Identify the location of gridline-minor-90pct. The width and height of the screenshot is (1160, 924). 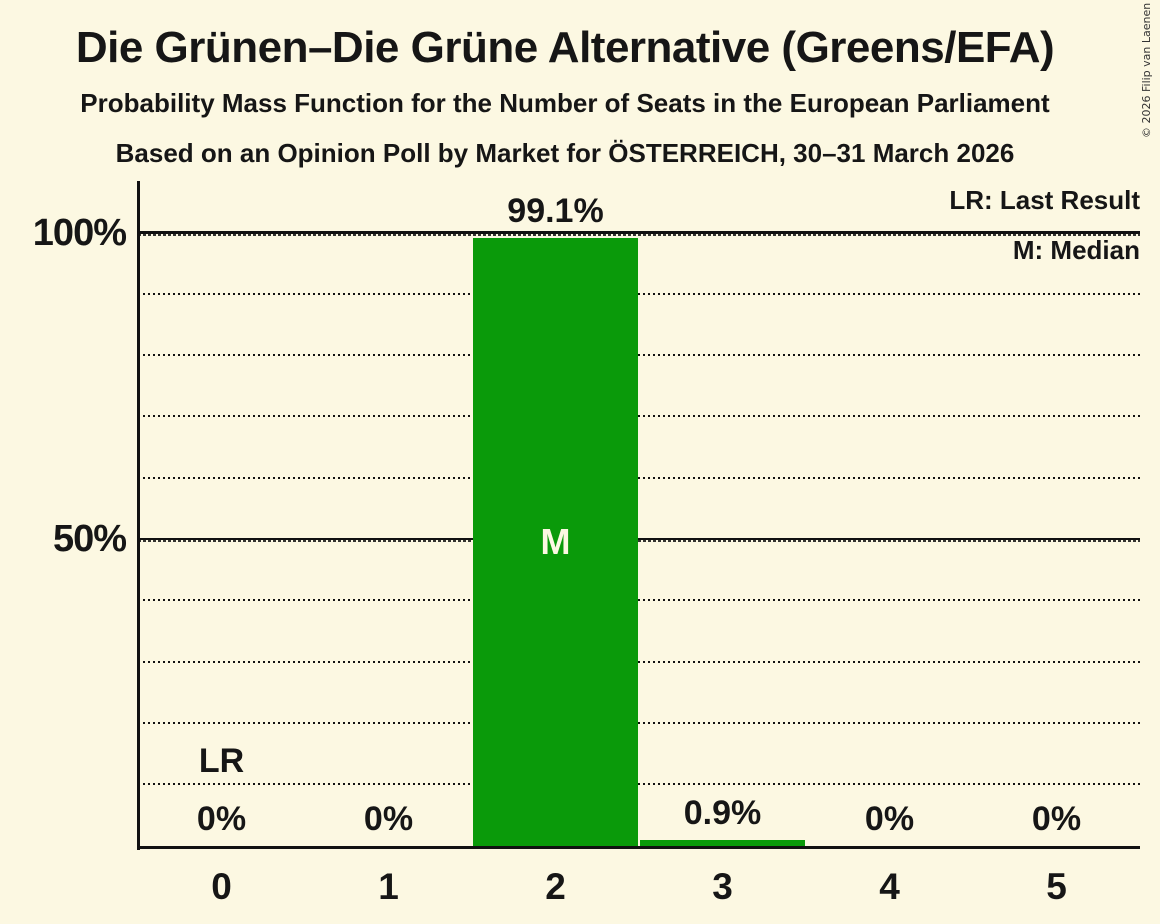
(639, 293).